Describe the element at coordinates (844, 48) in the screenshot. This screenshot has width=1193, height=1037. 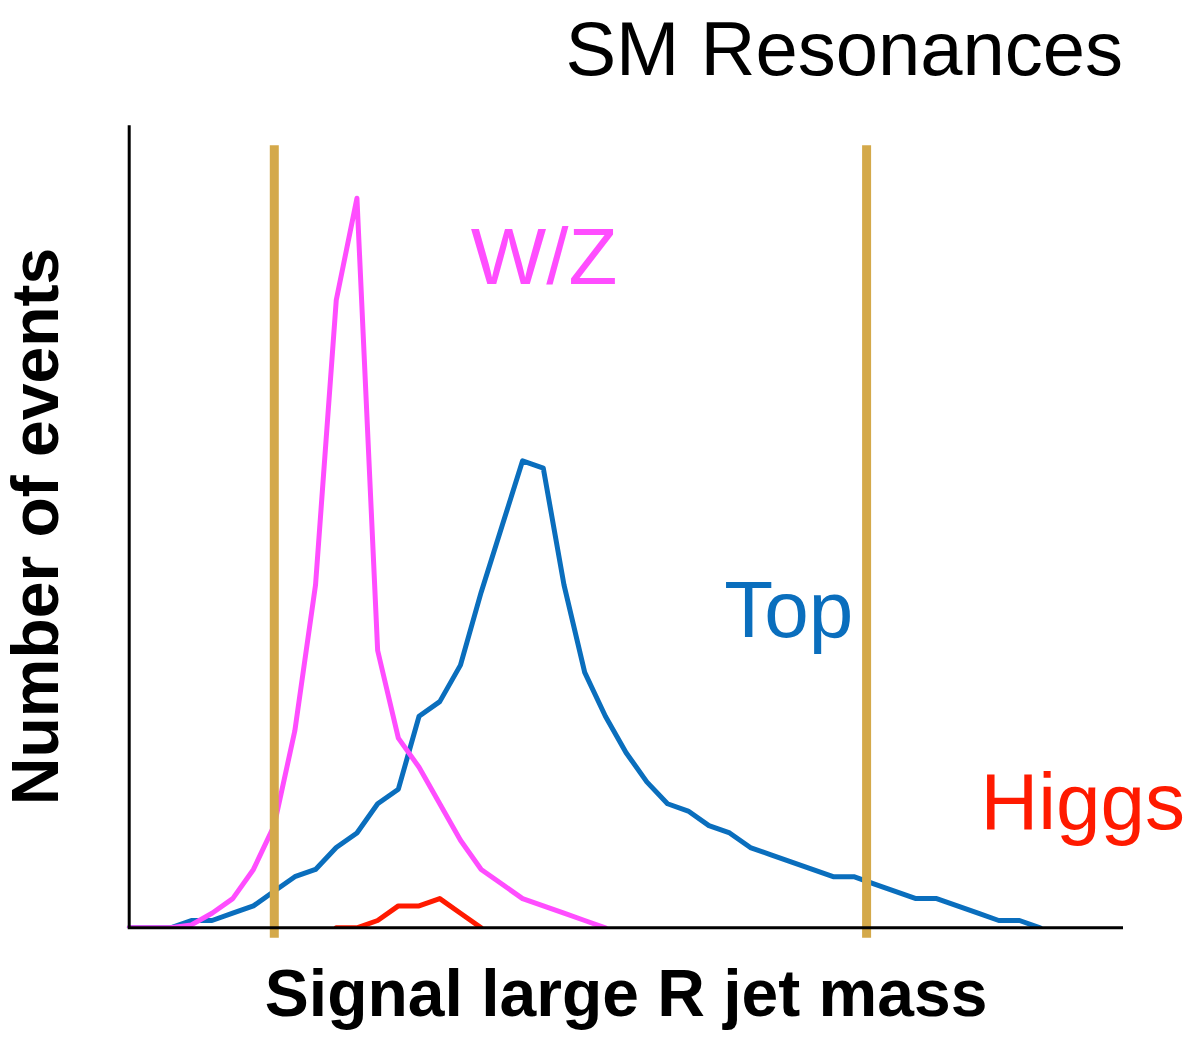
I see `chart-title: SM Resonances` at that location.